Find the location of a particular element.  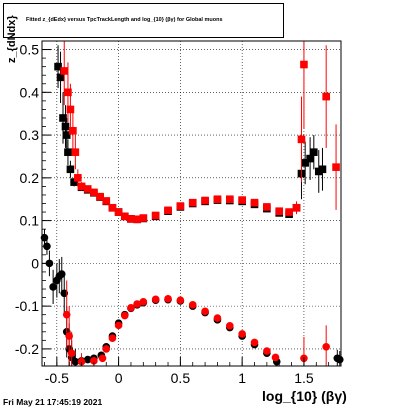

x-tick-label: 1 is located at coordinates (242, 378).